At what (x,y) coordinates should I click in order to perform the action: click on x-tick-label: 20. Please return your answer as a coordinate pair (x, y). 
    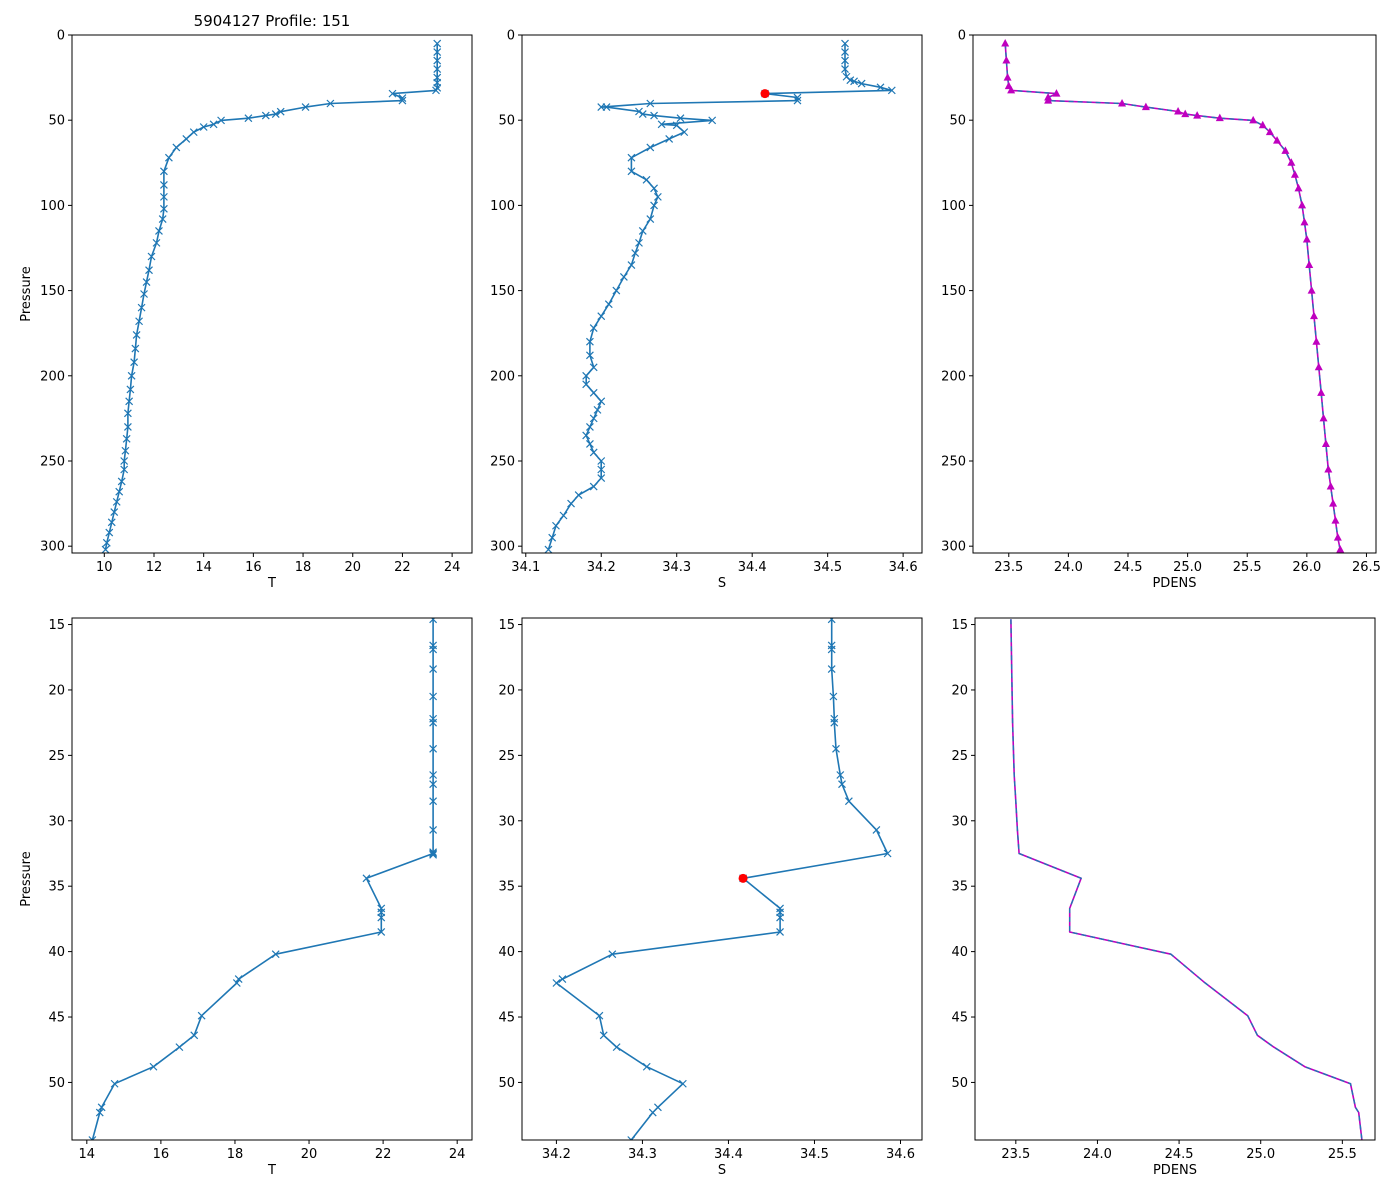
    Looking at the image, I should click on (309, 1154).